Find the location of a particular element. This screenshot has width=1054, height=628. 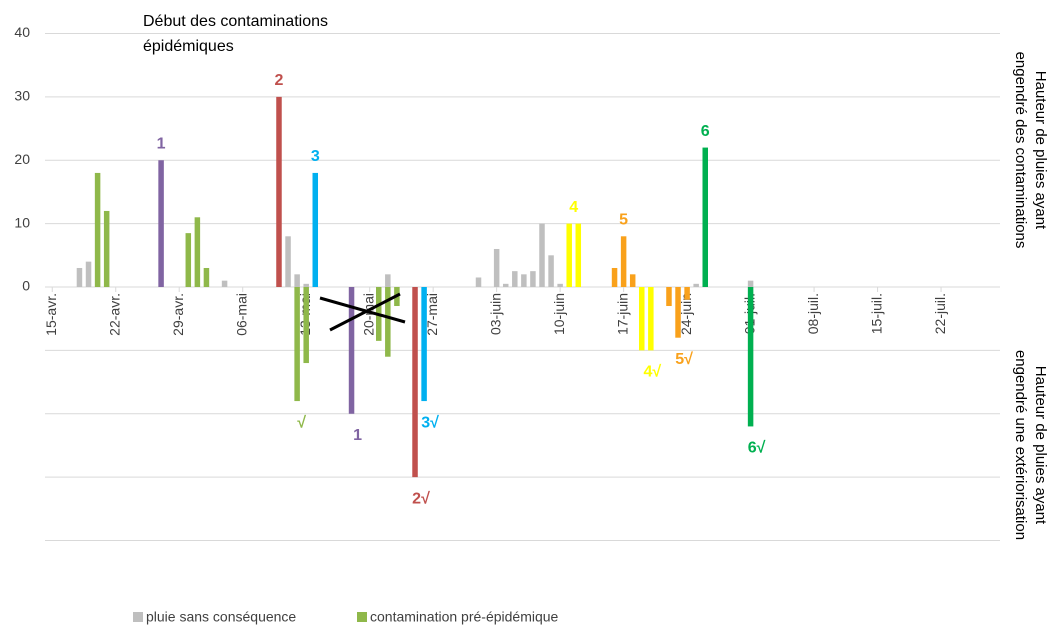

x-tick-label: 22-juil. is located at coordinates (940, 313).